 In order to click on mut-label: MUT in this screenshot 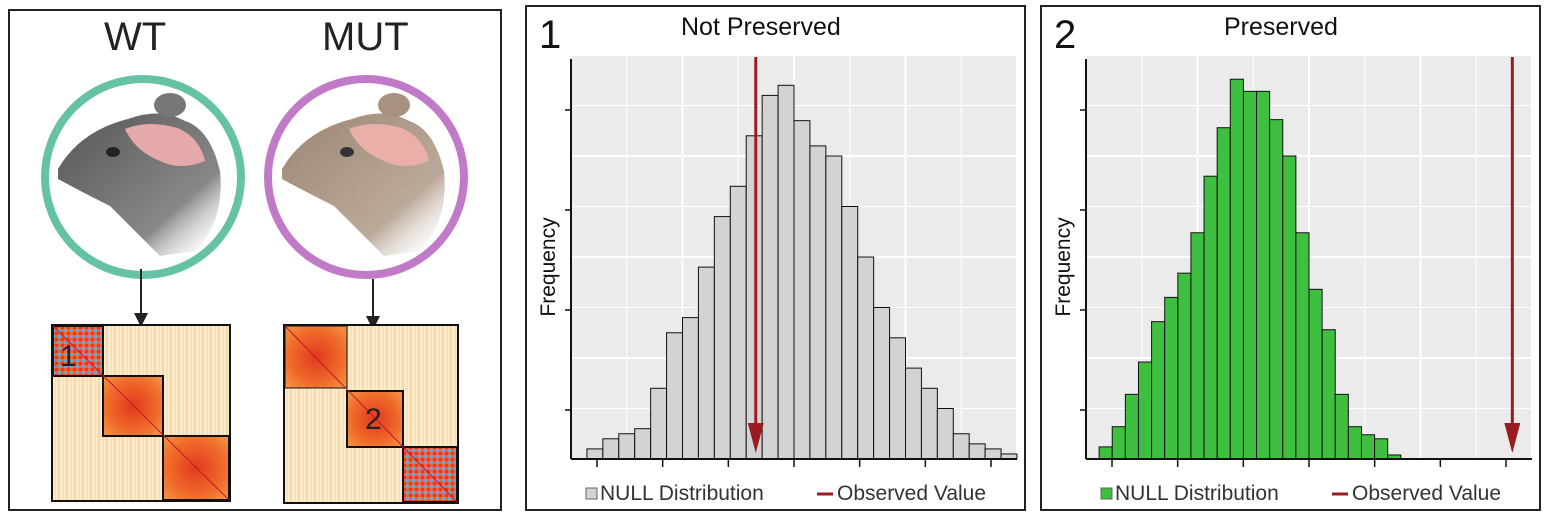, I will do `click(365, 37)`.